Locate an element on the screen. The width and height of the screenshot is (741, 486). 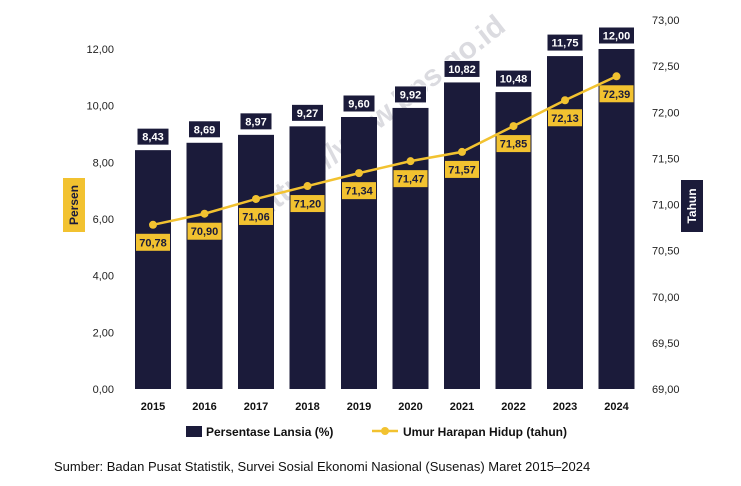
line-data-label: 71,20 is located at coordinates (308, 205).